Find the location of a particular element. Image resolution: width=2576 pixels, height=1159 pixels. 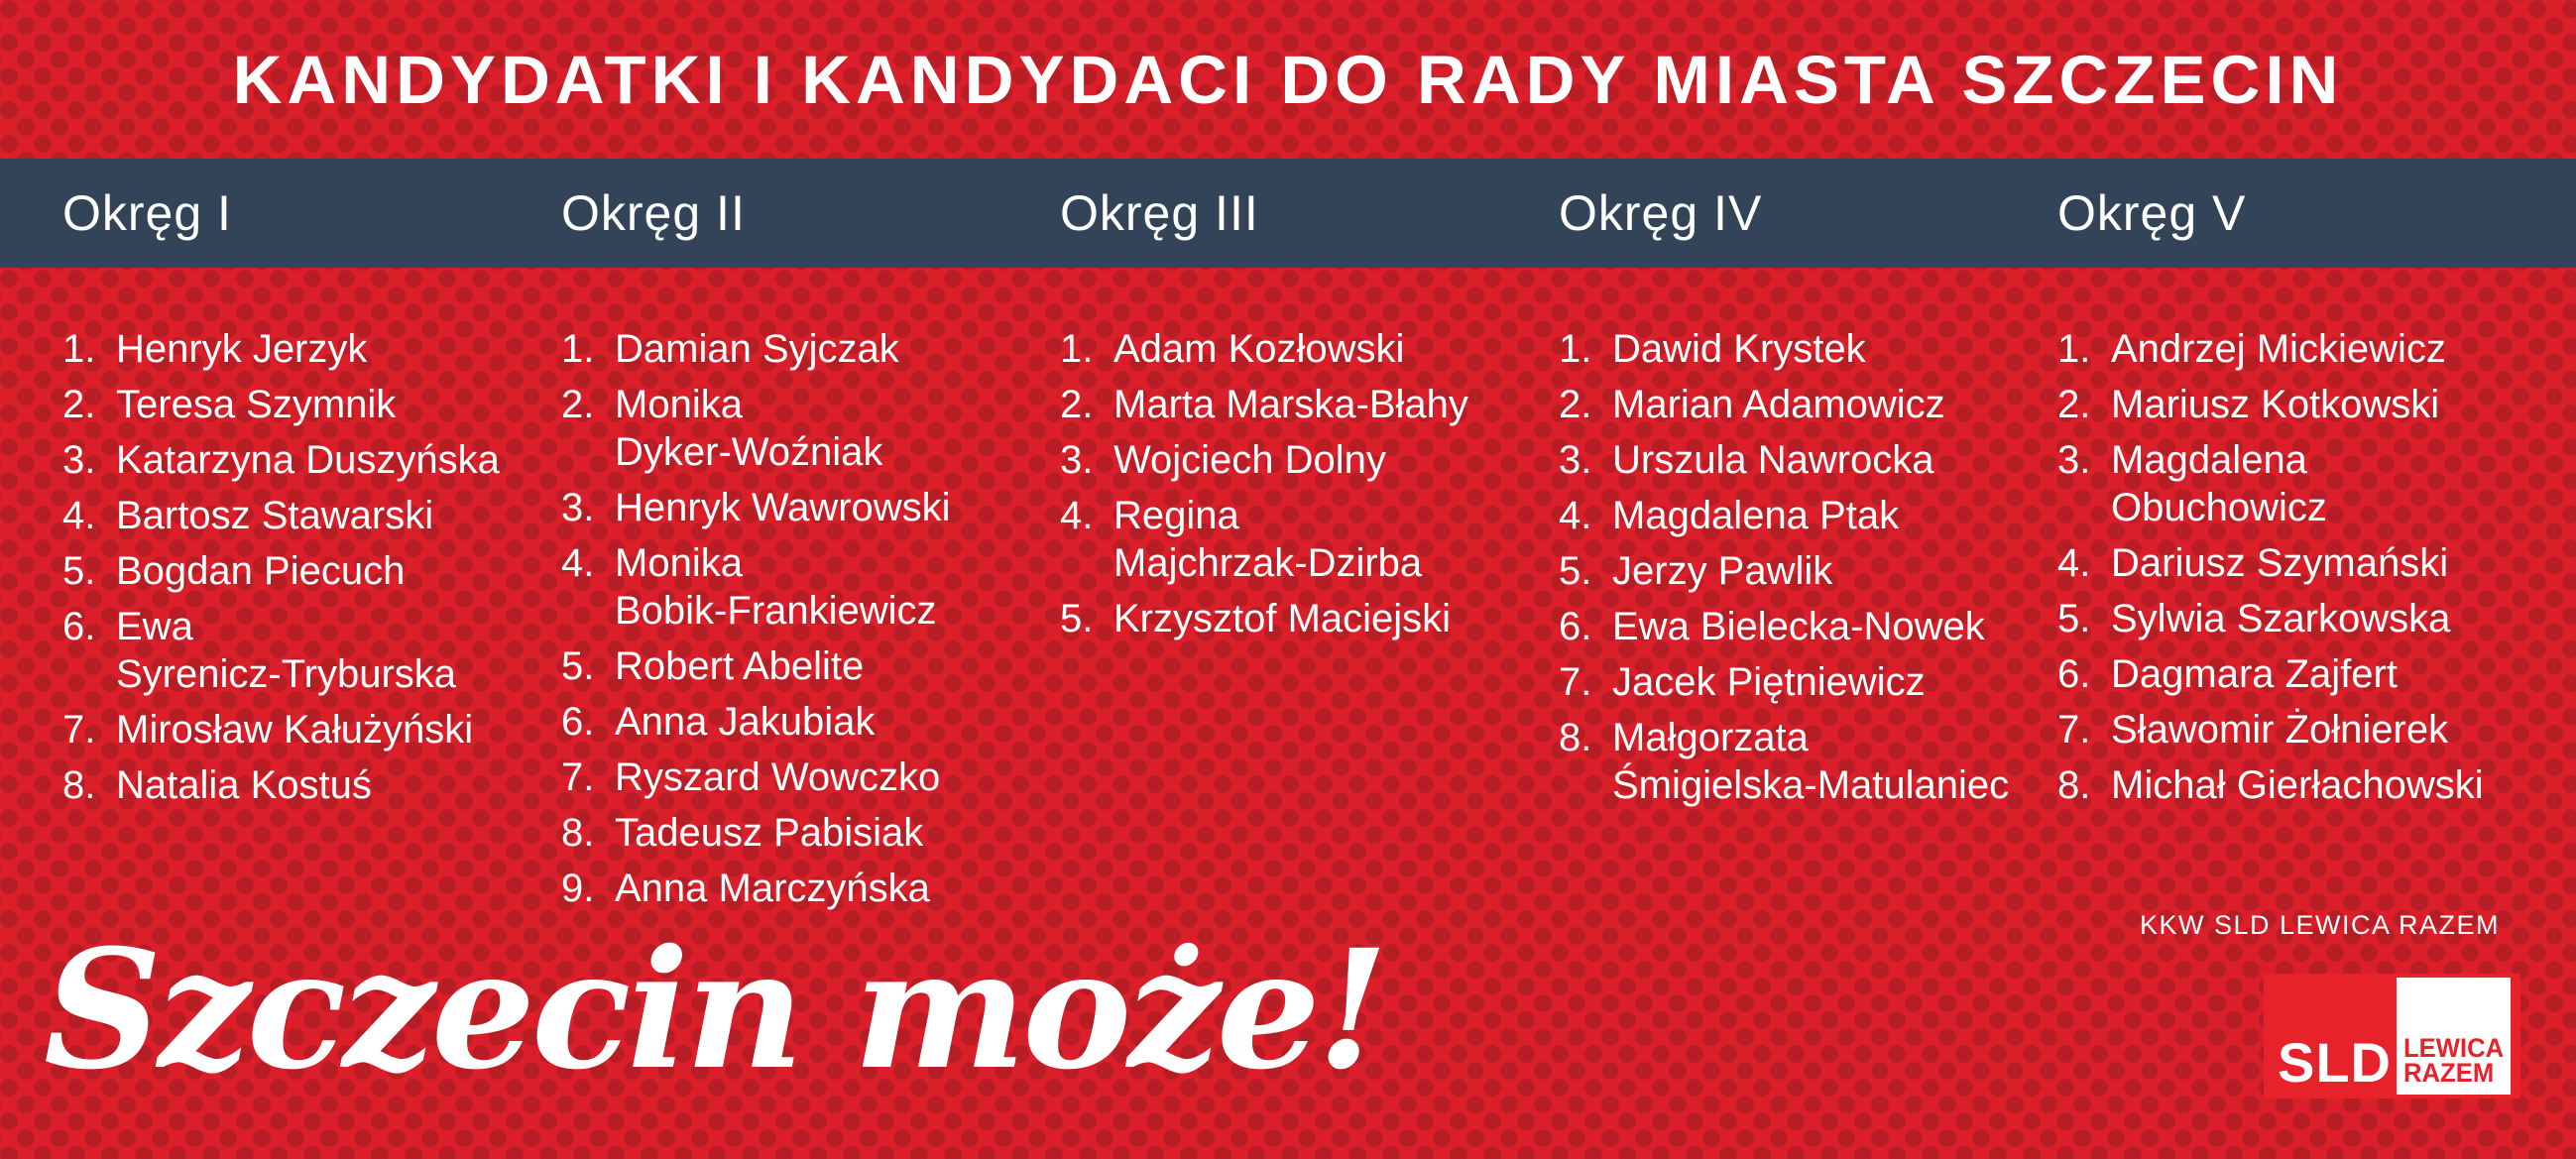

candidate-item: 1. Dawid Krystek is located at coordinates (1808, 349).